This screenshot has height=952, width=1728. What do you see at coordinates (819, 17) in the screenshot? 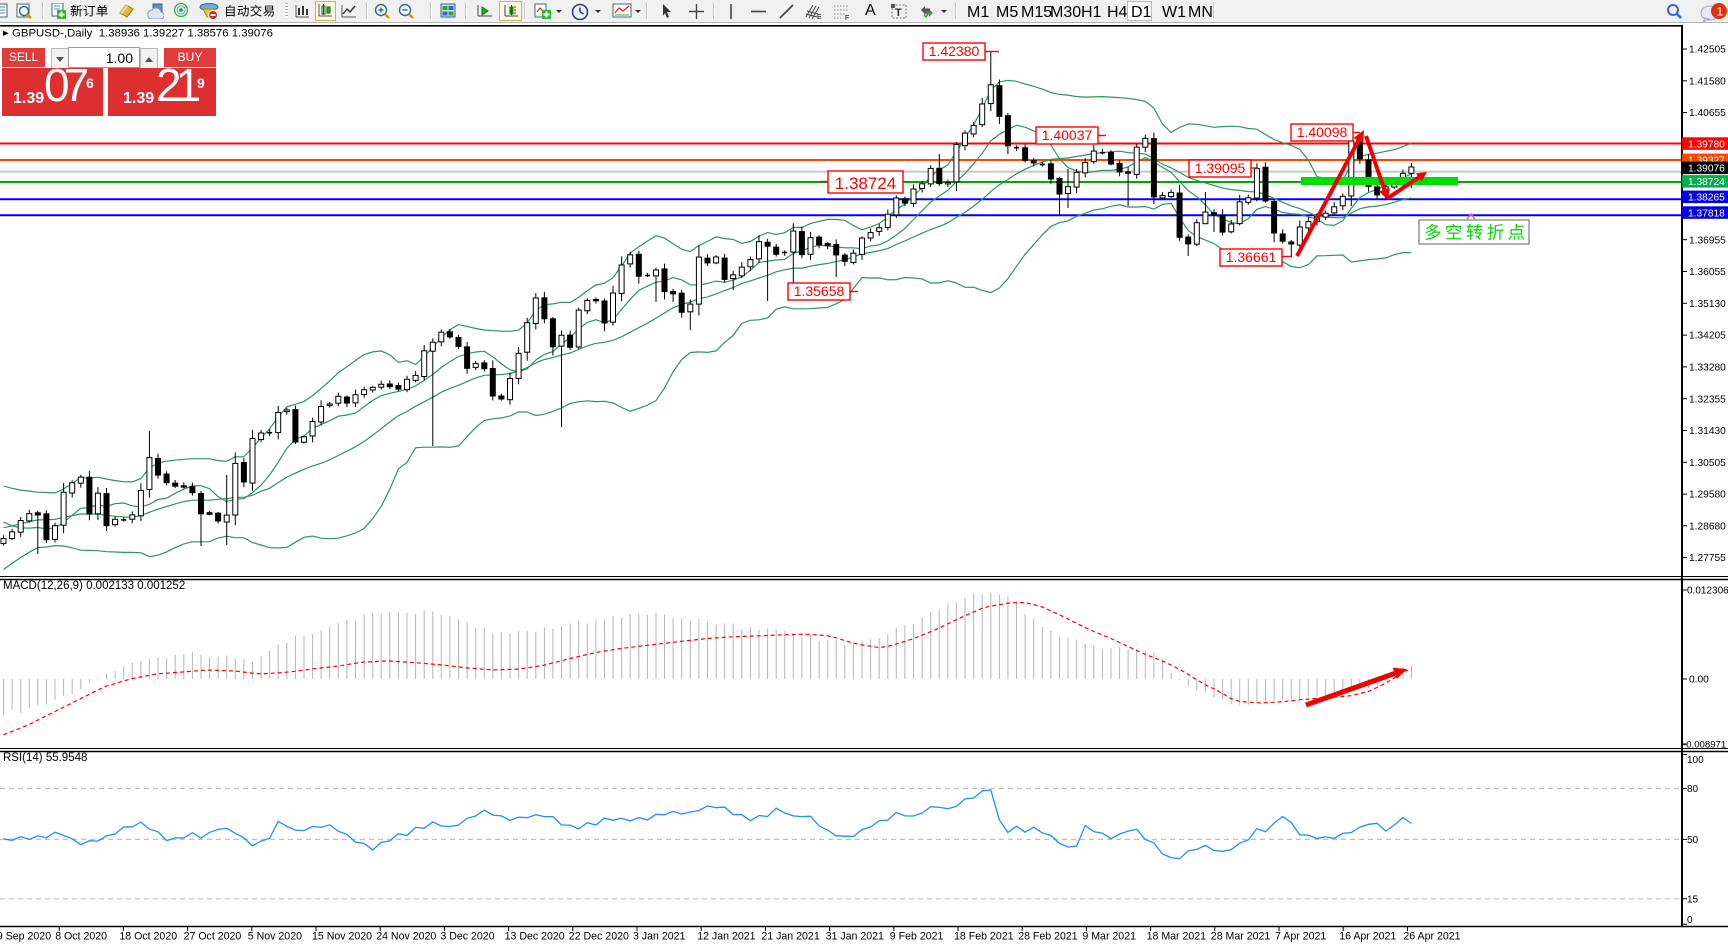
I see `svg-text: E` at bounding box center [819, 17].